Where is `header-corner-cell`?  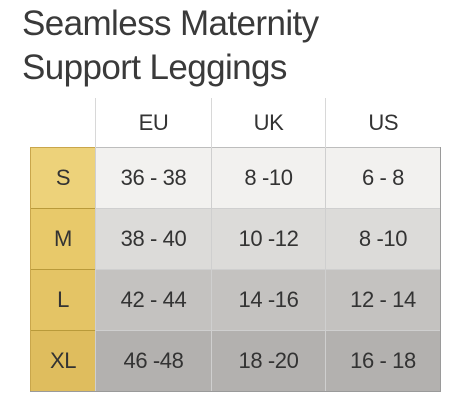 header-corner-cell is located at coordinates (63, 123).